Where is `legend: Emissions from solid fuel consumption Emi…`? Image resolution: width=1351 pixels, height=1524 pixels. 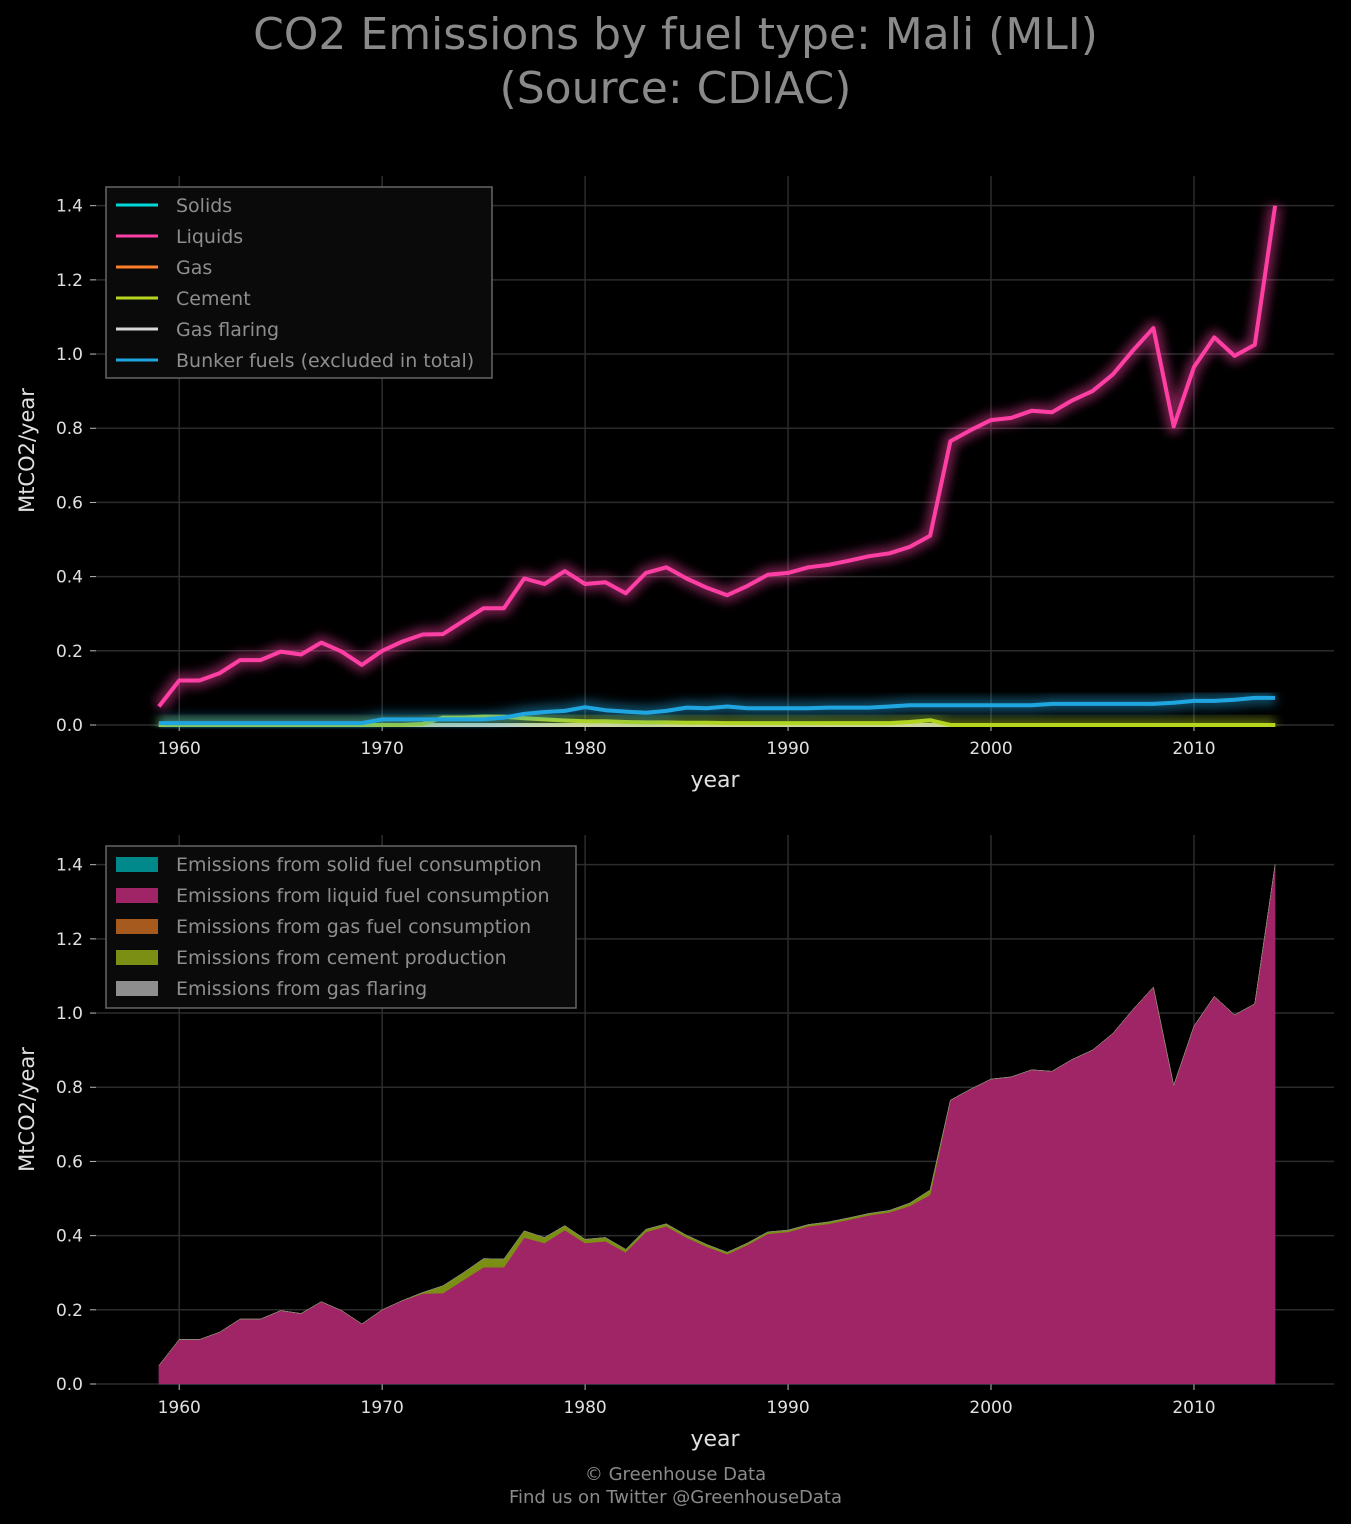
legend: Emissions from solid fuel consumption Emi… is located at coordinates (341, 927).